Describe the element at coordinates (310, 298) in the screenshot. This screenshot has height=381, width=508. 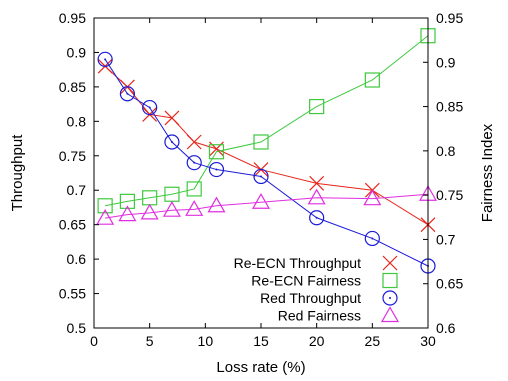
I see `legend-label: Red Throughput` at that location.